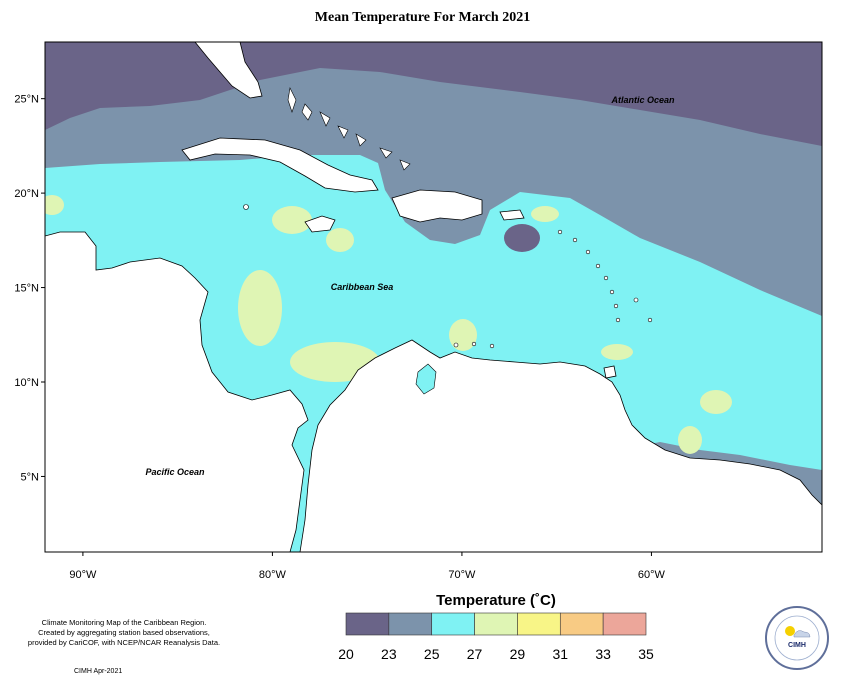 The width and height of the screenshot is (845, 684). What do you see at coordinates (545, 214) in the screenshot?
I see `temp-zone-27-29-i` at bounding box center [545, 214].